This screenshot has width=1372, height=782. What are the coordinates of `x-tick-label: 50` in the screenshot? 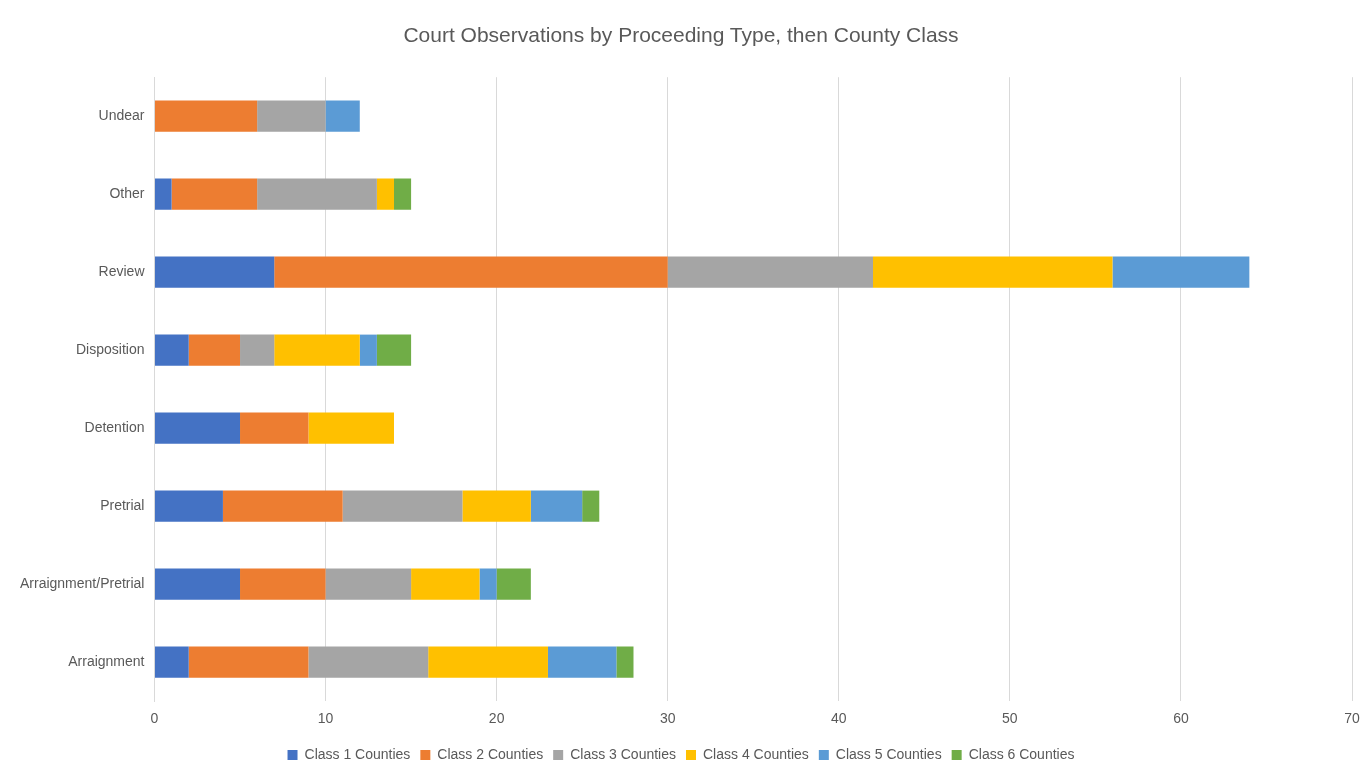 It's located at (1010, 718).